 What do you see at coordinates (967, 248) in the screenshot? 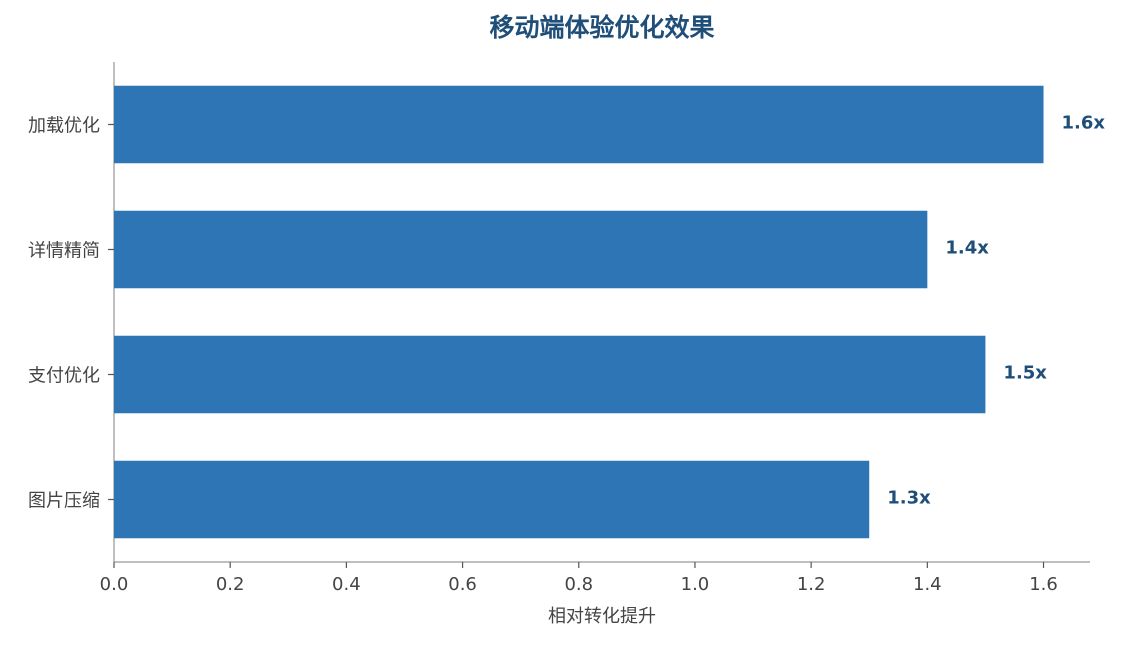
I see `value-label: 1.4x` at bounding box center [967, 248].